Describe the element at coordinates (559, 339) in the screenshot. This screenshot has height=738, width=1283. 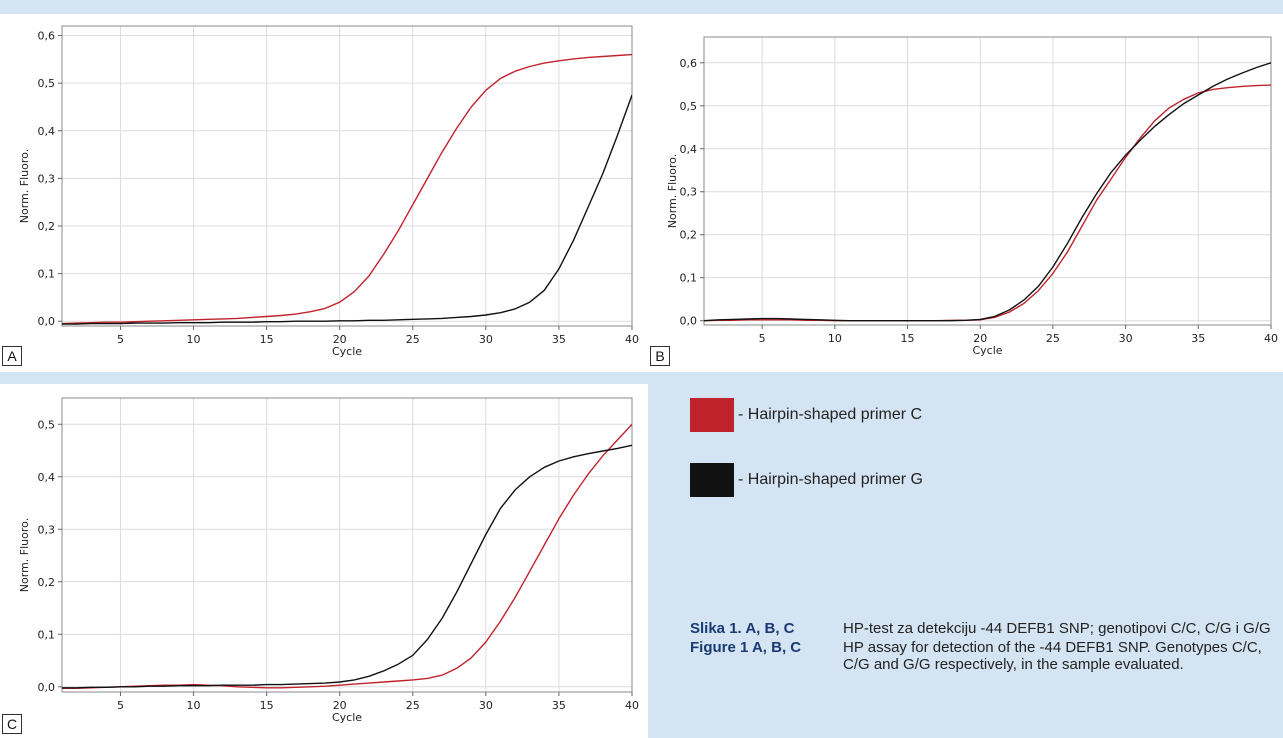
I see `chart-a-xtick-label-6: 35` at that location.